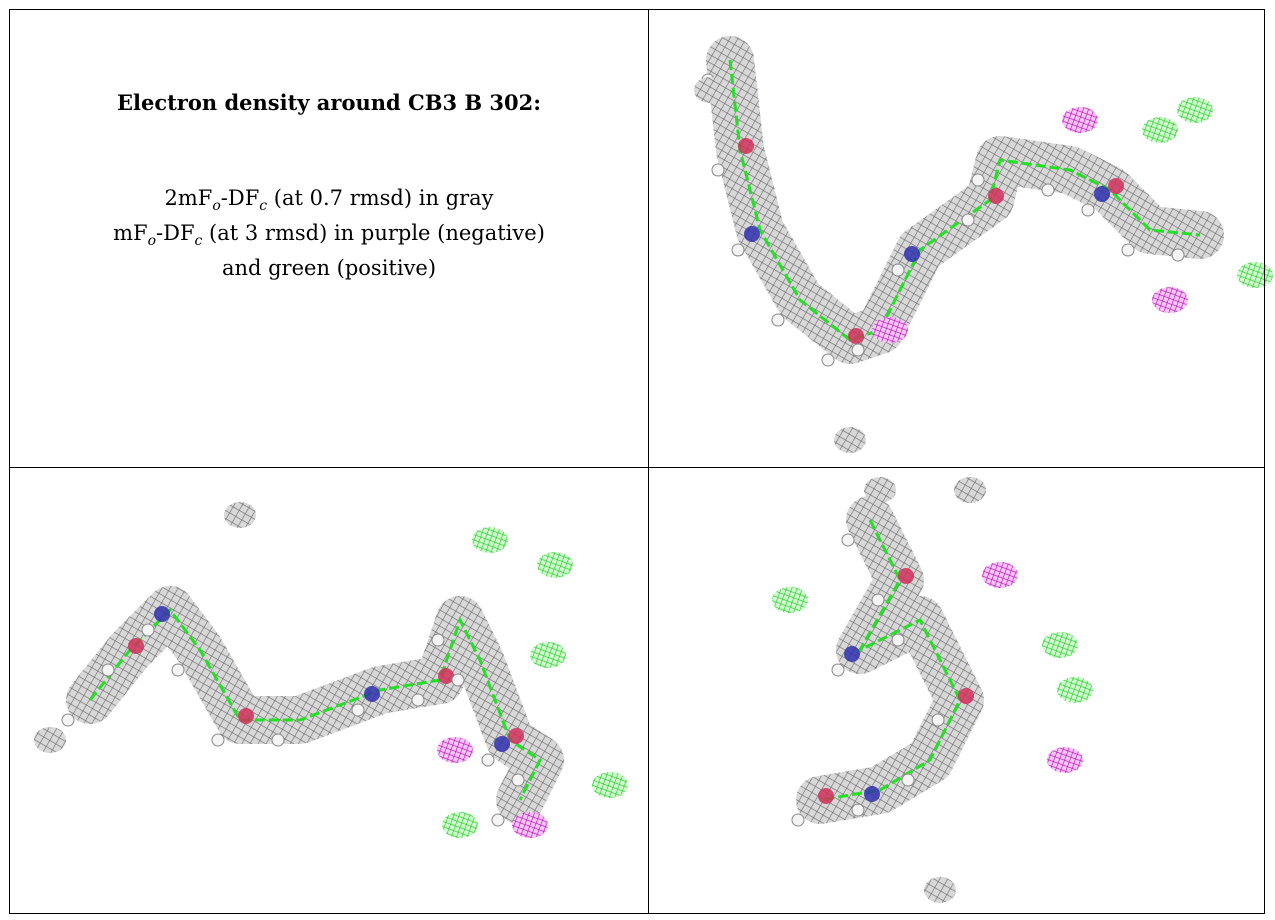  What do you see at coordinates (188, 198) in the screenshot?
I see `caption-text: 2mF` at bounding box center [188, 198].